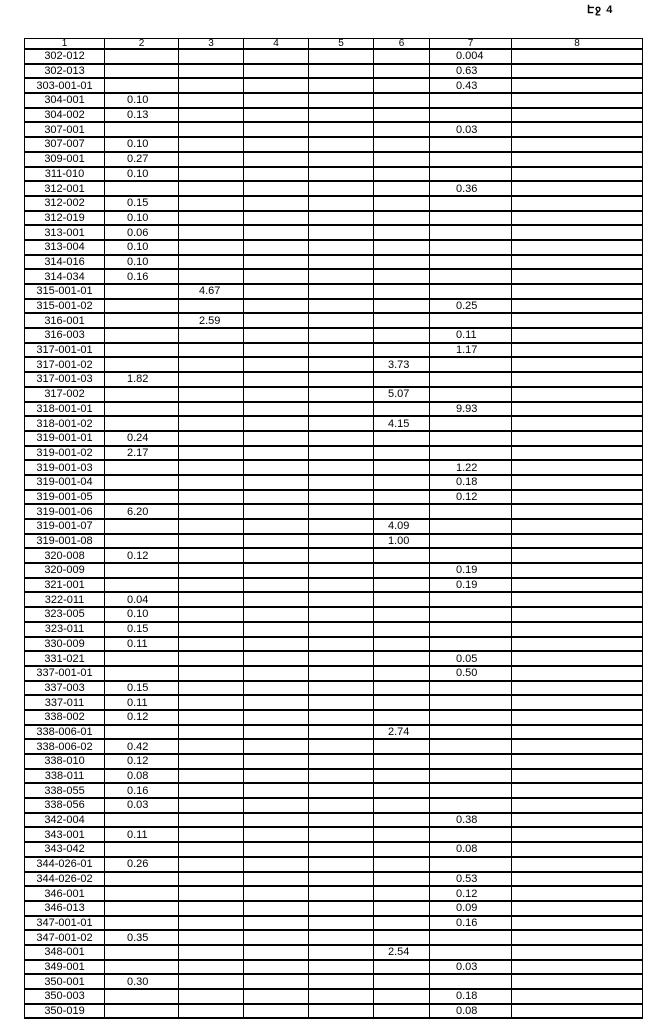 Image resolution: width=671 pixels, height=1028 pixels. What do you see at coordinates (64, 702) in the screenshot?
I see `row-code-cell: 337-011` at bounding box center [64, 702].